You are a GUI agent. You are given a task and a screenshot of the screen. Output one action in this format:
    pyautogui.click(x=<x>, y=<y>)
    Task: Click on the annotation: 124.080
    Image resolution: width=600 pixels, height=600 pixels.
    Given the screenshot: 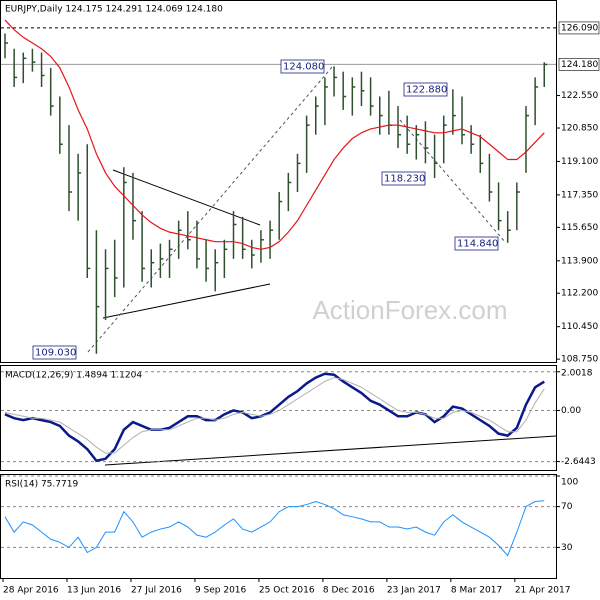 What is the action you would take?
    pyautogui.click(x=303, y=67)
    